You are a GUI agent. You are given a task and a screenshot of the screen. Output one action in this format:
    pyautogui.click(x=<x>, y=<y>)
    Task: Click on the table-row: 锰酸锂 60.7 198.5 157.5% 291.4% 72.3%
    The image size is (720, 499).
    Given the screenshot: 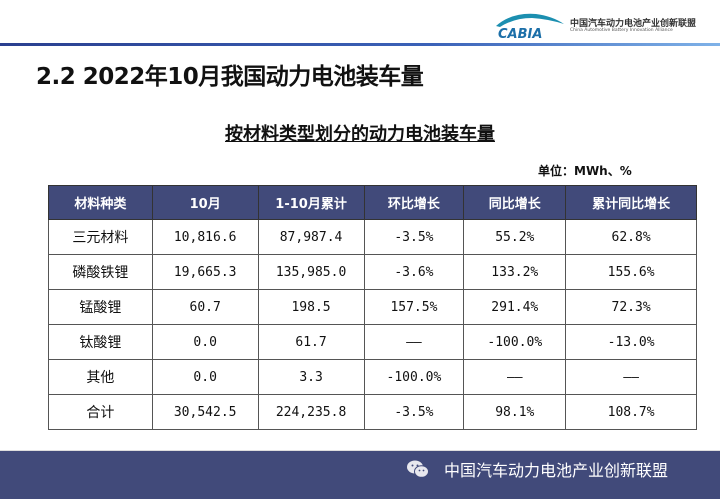 What is the action you would take?
    pyautogui.click(x=372, y=307)
    